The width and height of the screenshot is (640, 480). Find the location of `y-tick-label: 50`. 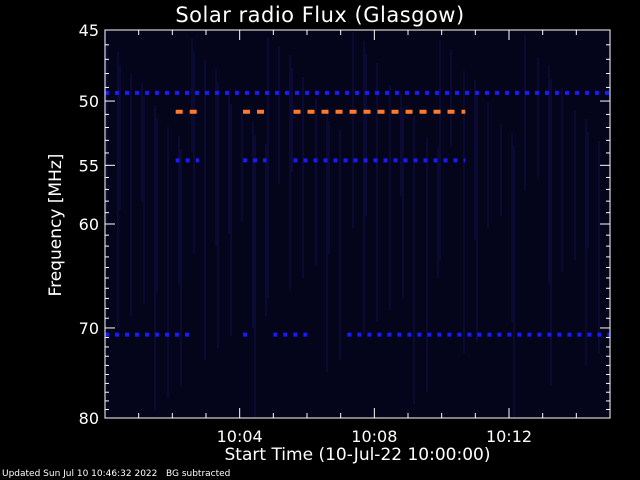

y-tick-label: 50 is located at coordinates (89, 101).